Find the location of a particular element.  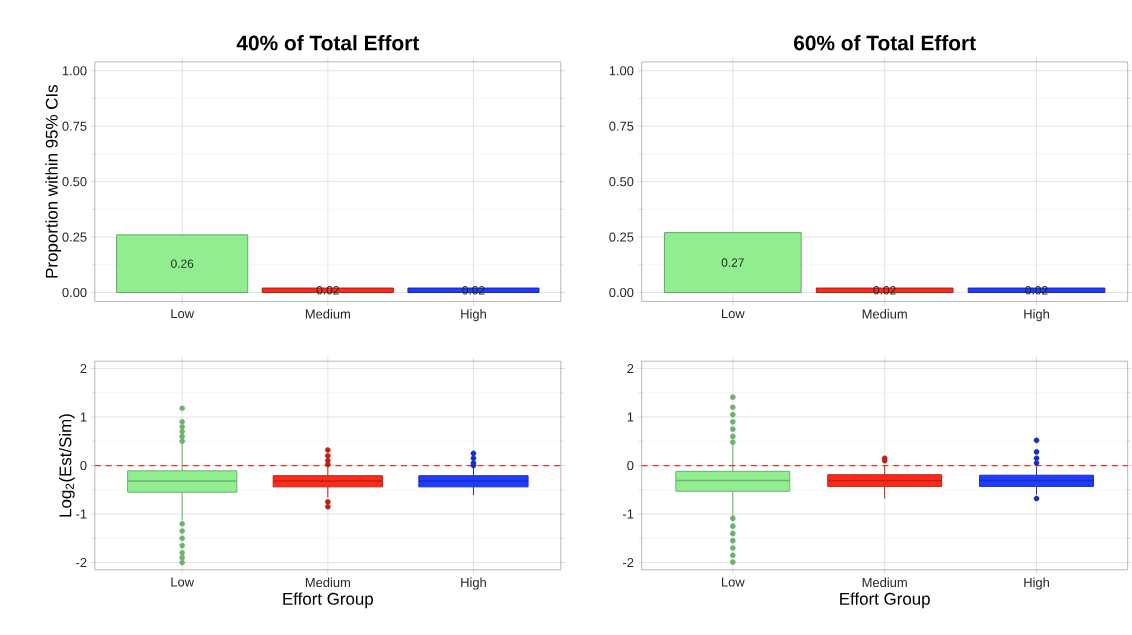

chart-title: 60% of Total Effort is located at coordinates (884, 43).